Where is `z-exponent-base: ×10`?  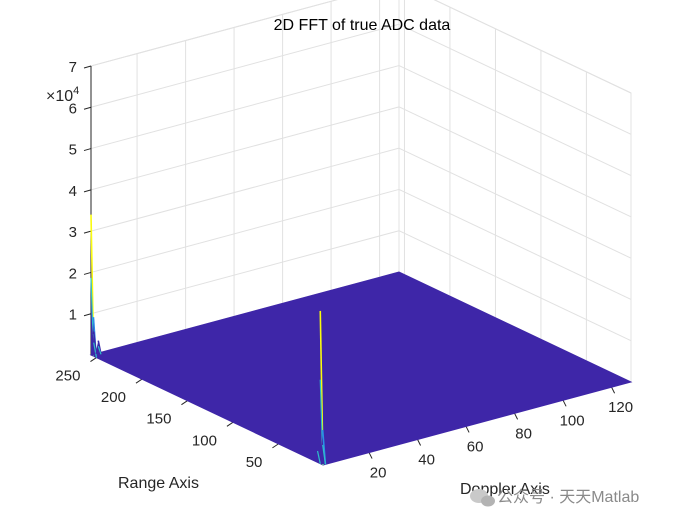
z-exponent-base: ×10 is located at coordinates (59, 96).